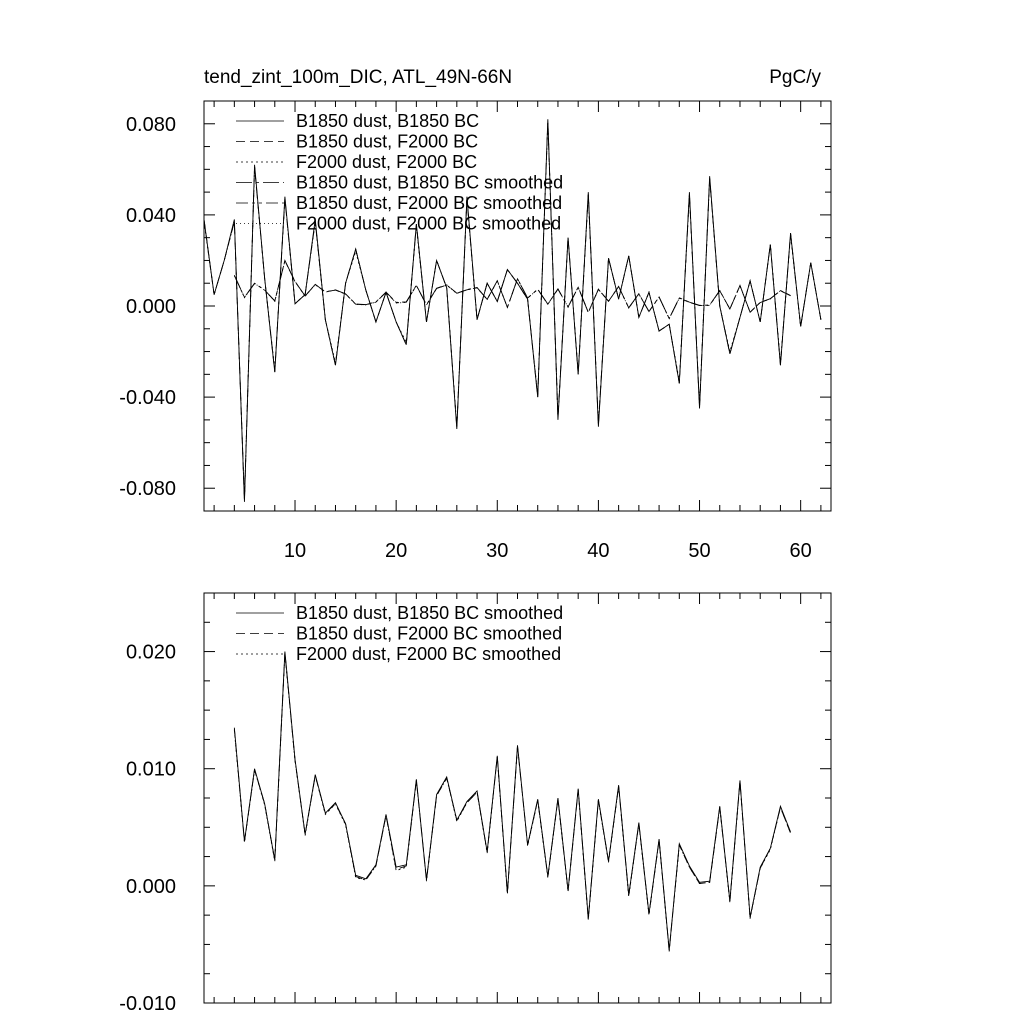 The height and width of the screenshot is (1024, 1024). Describe the element at coordinates (151, 770) in the screenshot. I see `y-tick-label: 0.010` at that location.